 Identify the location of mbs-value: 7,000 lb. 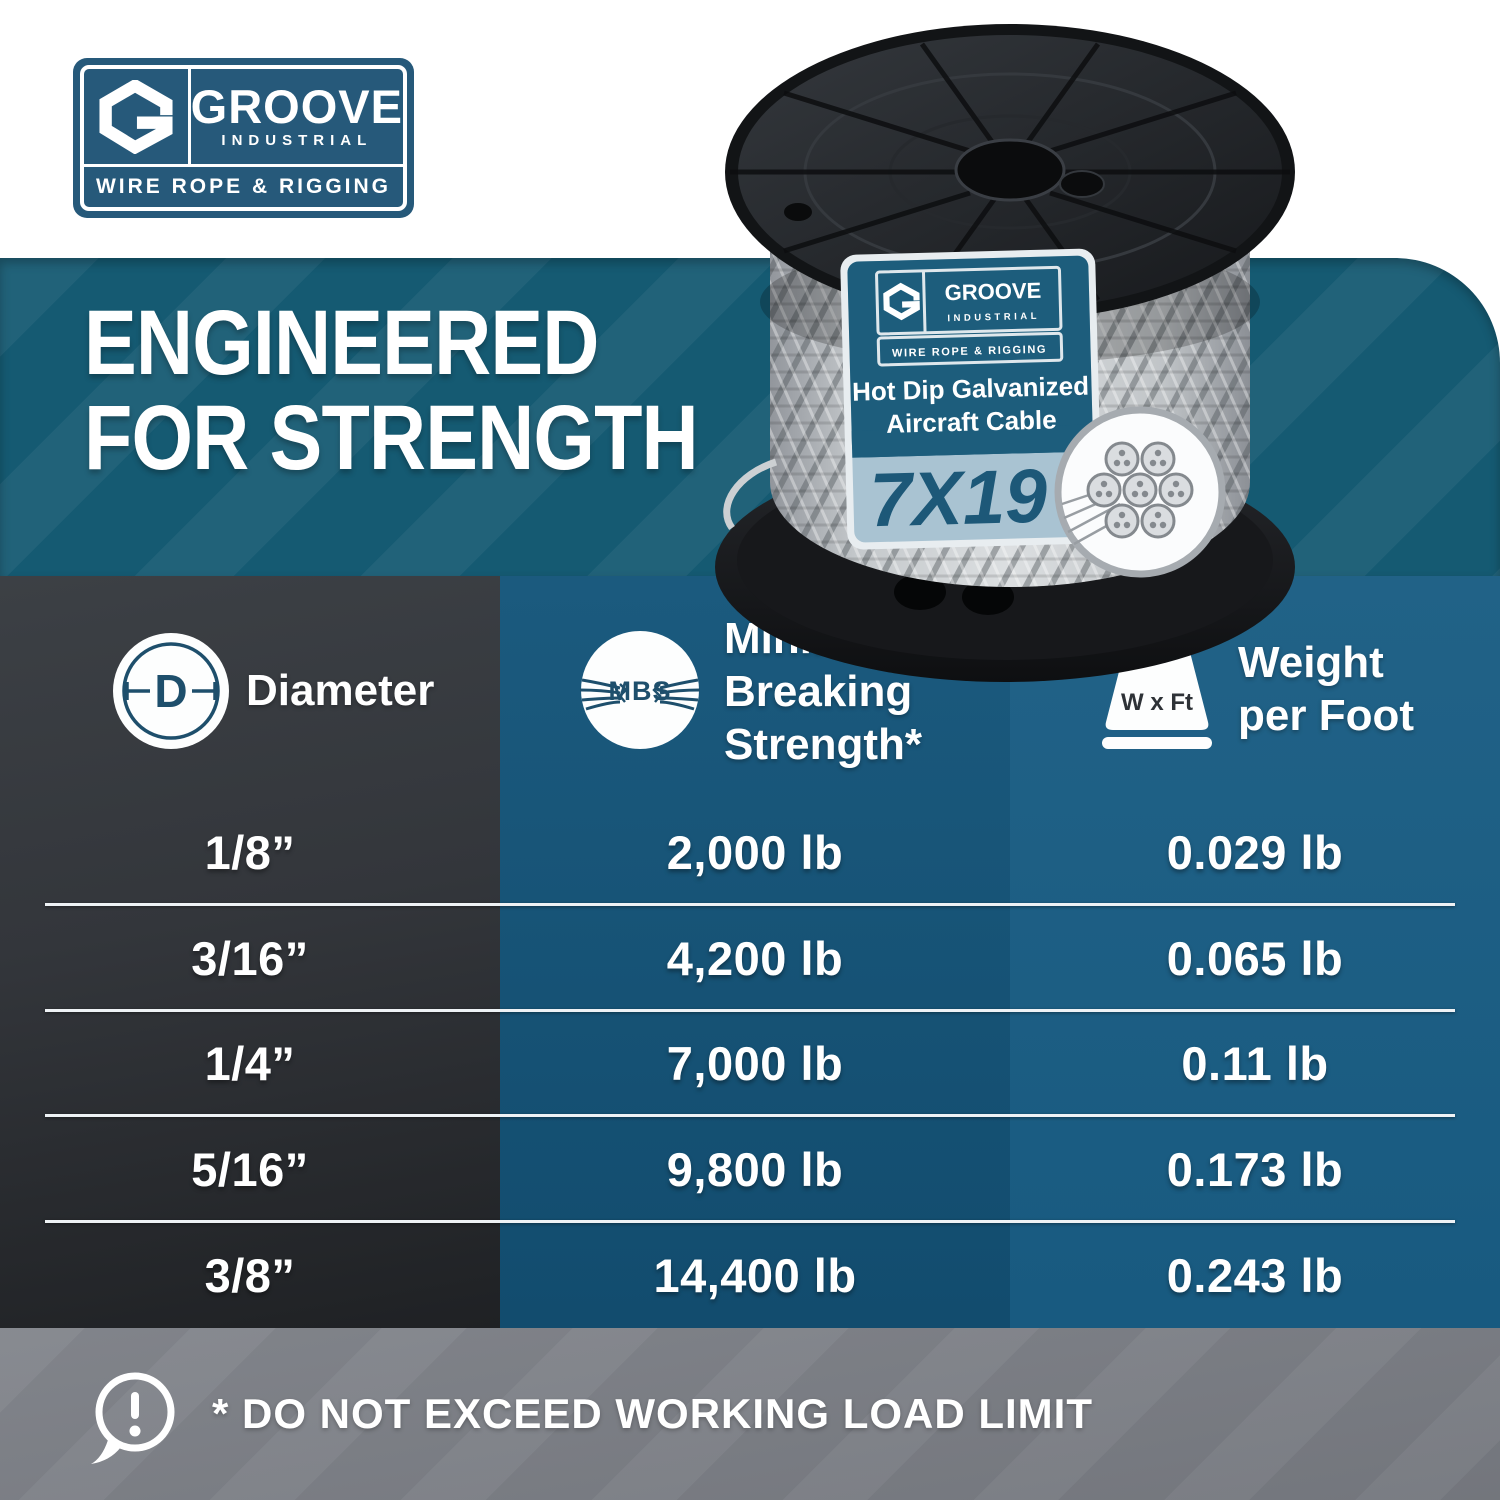
(755, 1064).